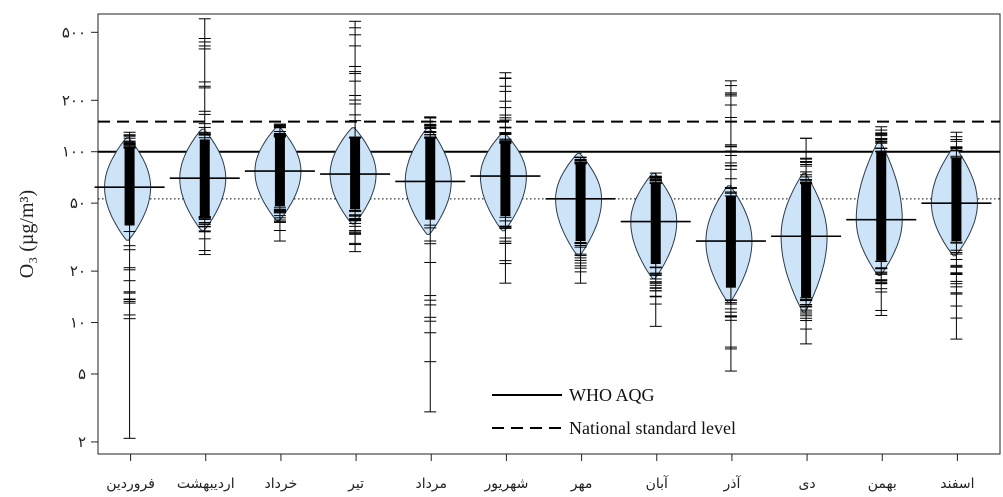 This screenshot has height=497, width=1003. What do you see at coordinates (74, 32) in the screenshot?
I see `y-tick-label: ۵۰۰` at bounding box center [74, 32].